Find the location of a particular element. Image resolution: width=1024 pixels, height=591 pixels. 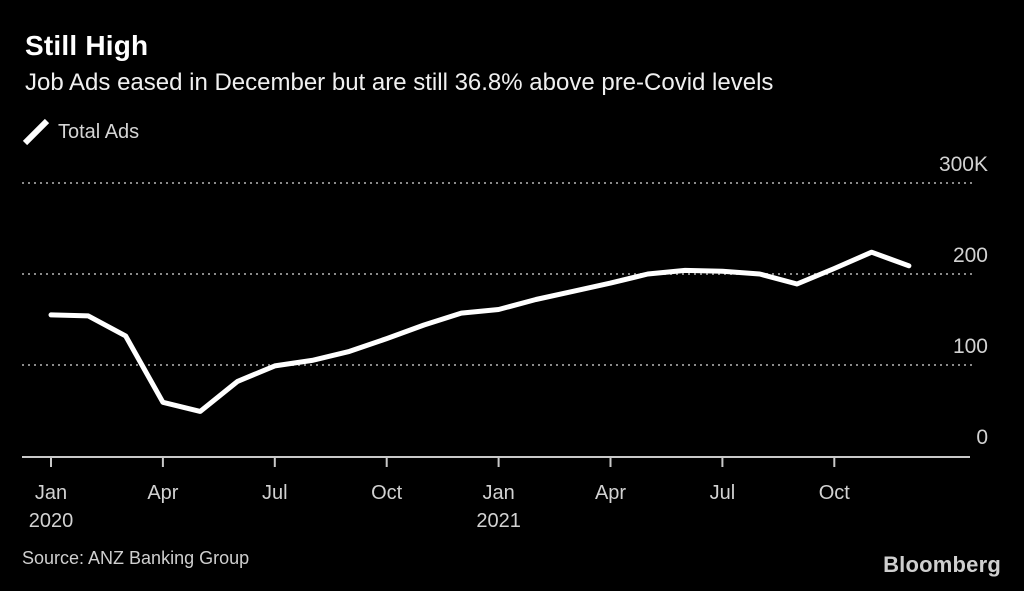

legend: Total Ads is located at coordinates (80, 132).